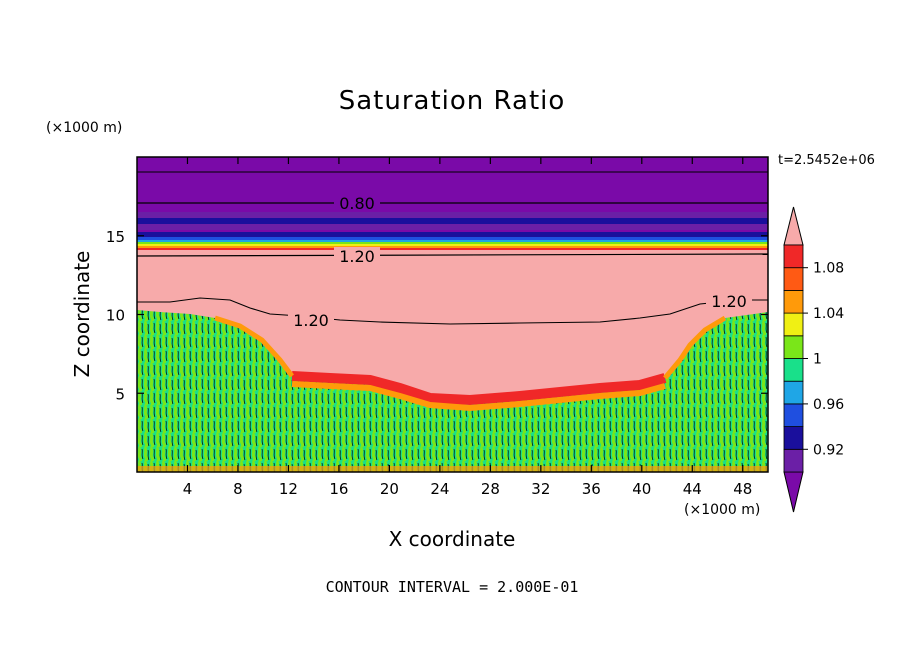  Describe the element at coordinates (641, 489) in the screenshot. I see `x-tick-label: 40` at that location.